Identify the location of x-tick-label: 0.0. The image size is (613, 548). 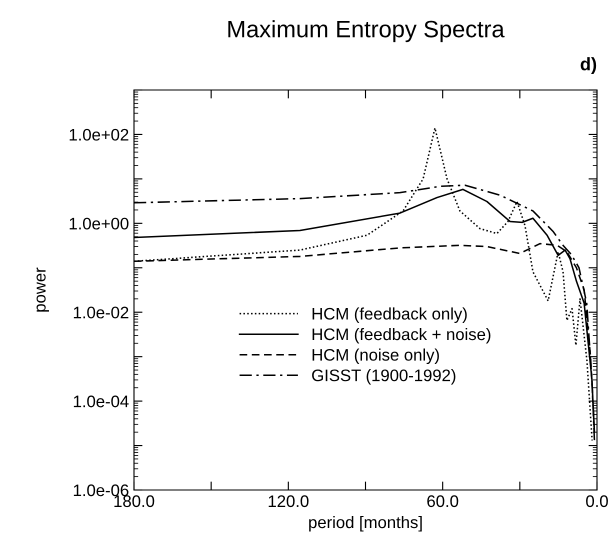
(597, 501).